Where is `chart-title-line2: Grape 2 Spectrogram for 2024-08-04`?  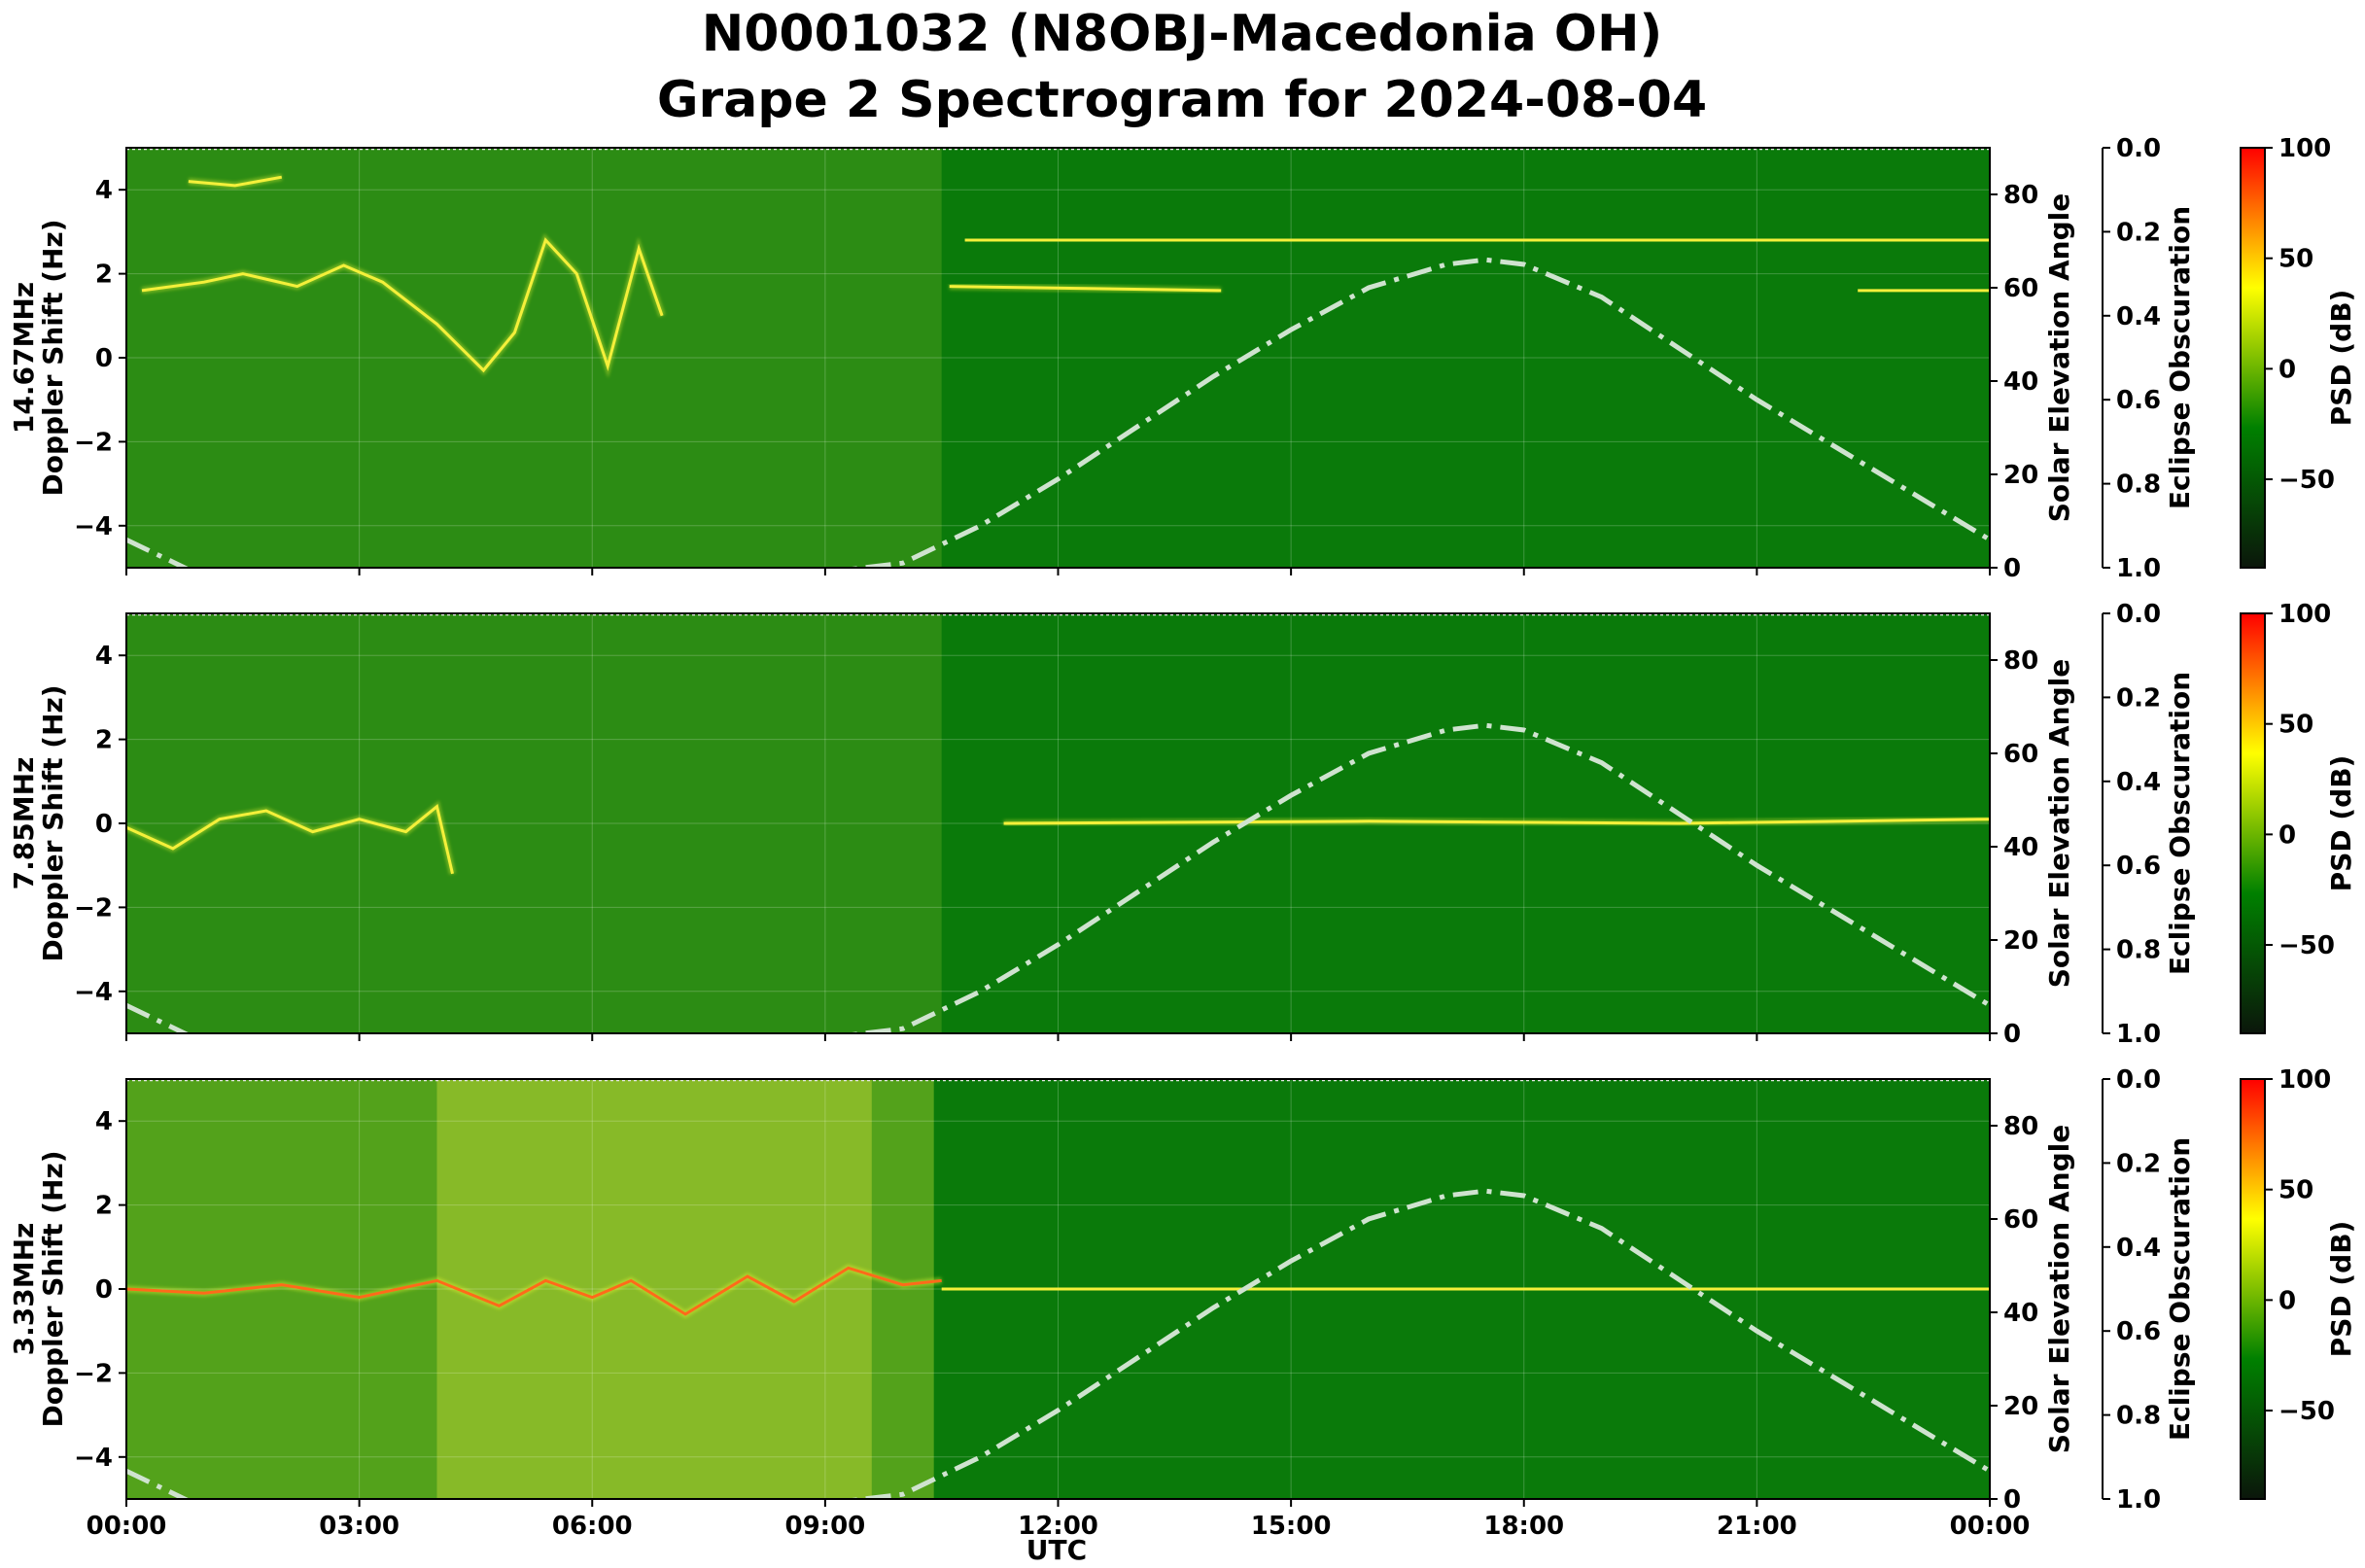
chart-title-line2: Grape 2 Spectrogram for 2024-08-04 is located at coordinates (1182, 100).